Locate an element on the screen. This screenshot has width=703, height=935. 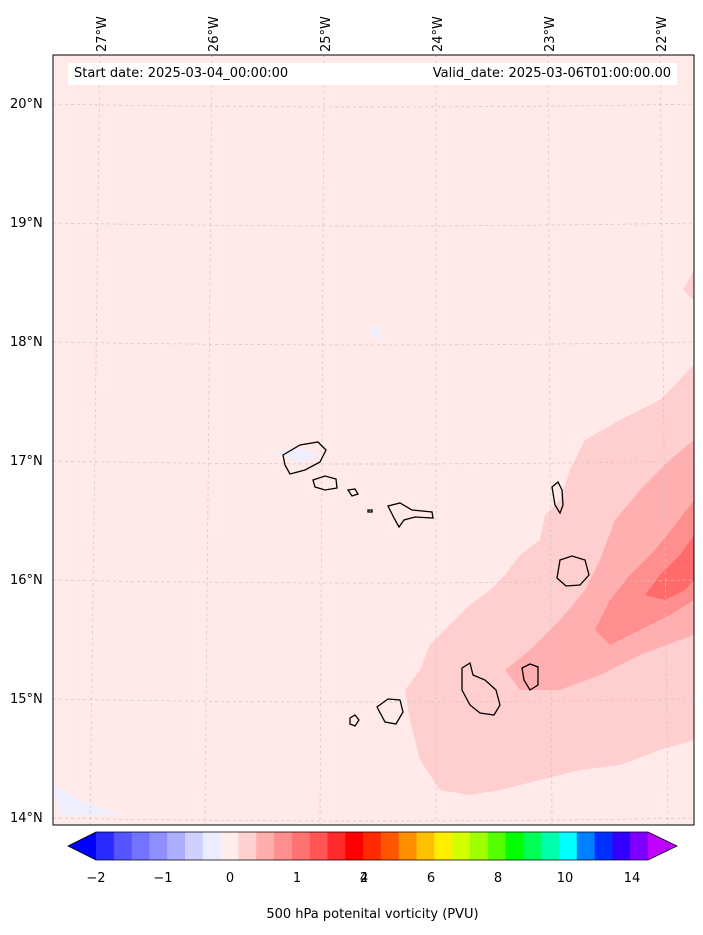
colorbar-tick-label: 14 is located at coordinates (632, 878).